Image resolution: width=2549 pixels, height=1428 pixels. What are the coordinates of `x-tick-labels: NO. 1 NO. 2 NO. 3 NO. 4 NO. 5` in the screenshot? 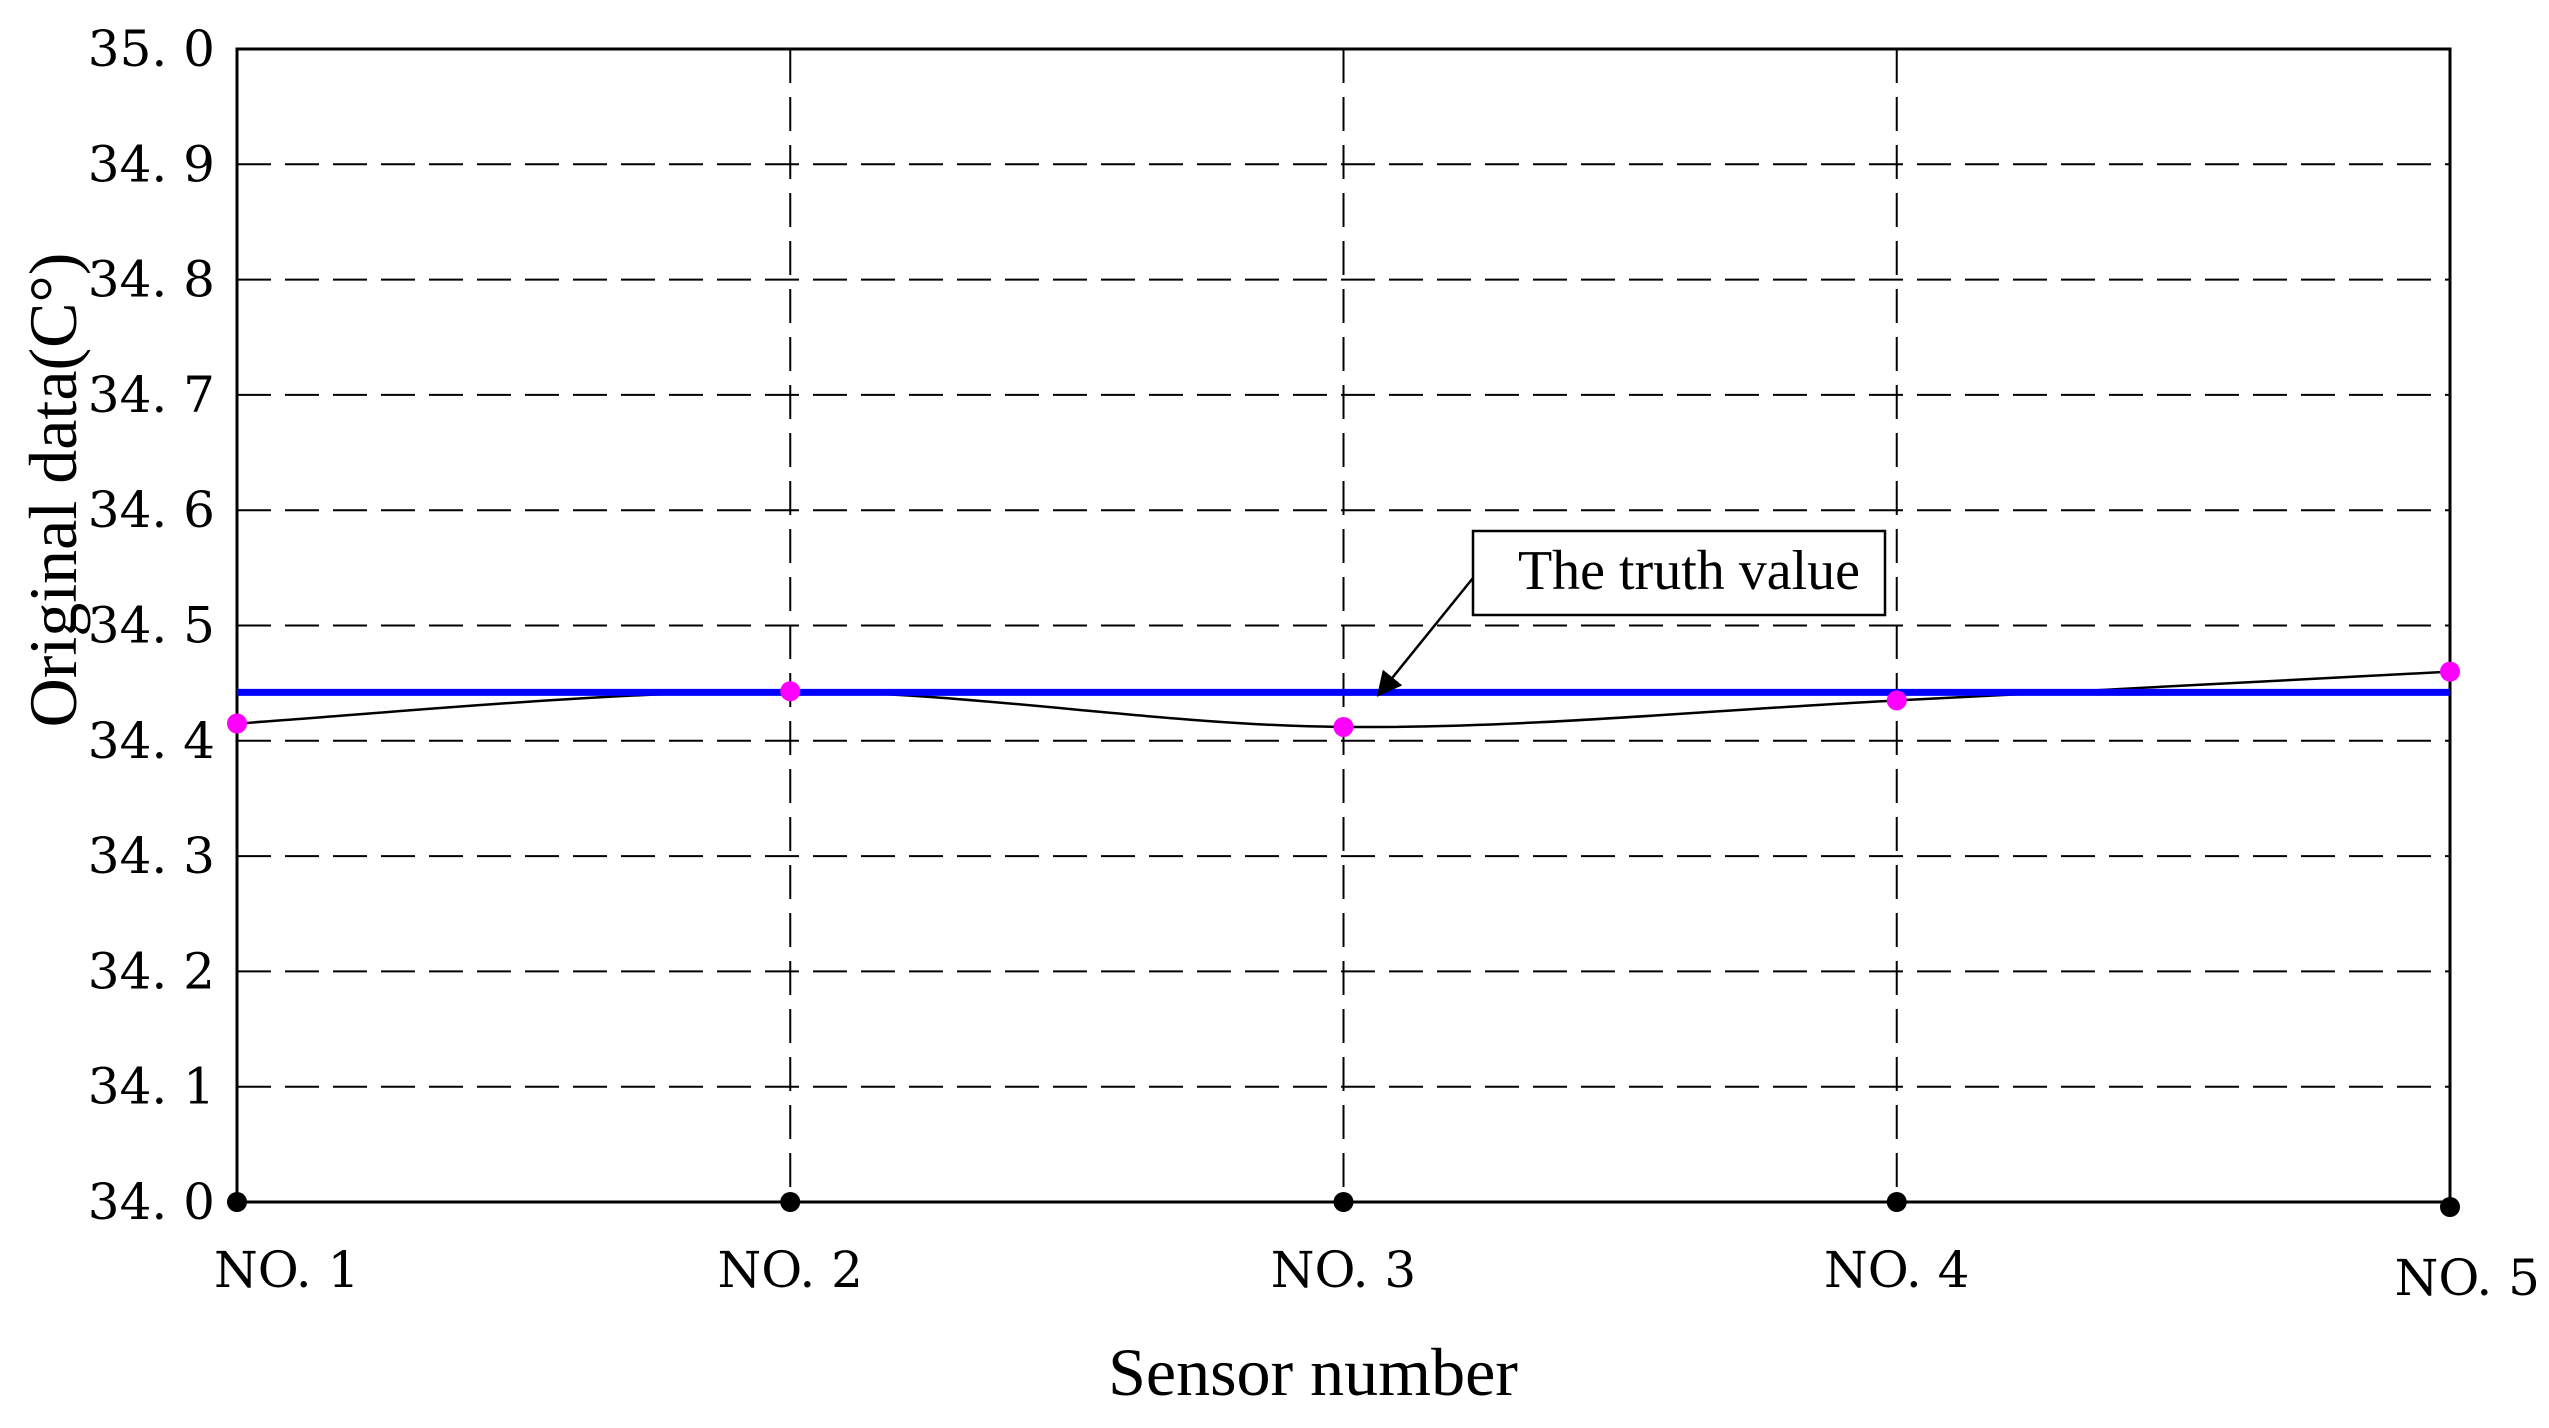 It's located at (1377, 1274).